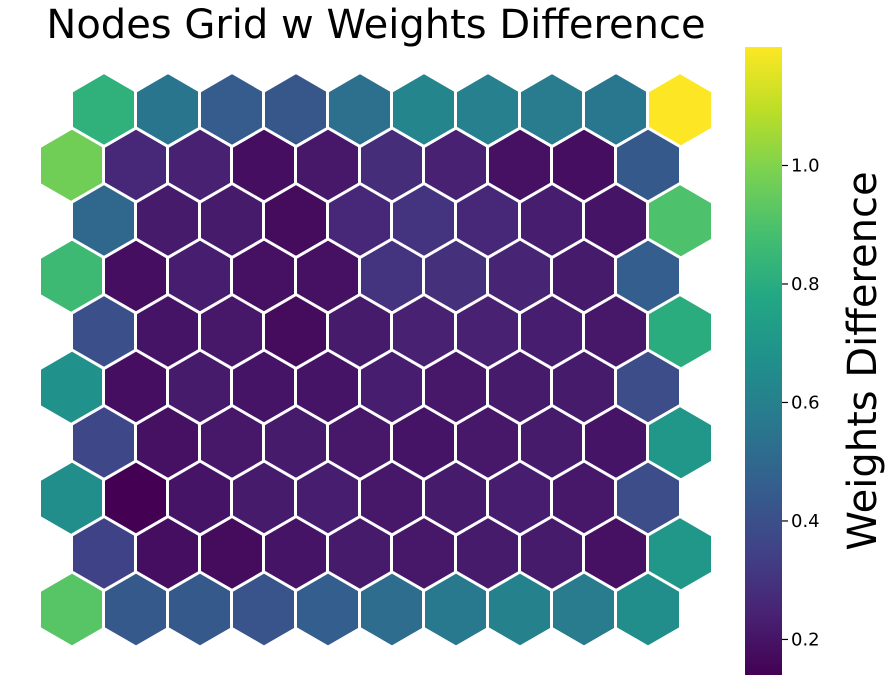 The image size is (893, 682). What do you see at coordinates (805, 521) in the screenshot?
I see `colorbar-tick-label: 0.4` at bounding box center [805, 521].